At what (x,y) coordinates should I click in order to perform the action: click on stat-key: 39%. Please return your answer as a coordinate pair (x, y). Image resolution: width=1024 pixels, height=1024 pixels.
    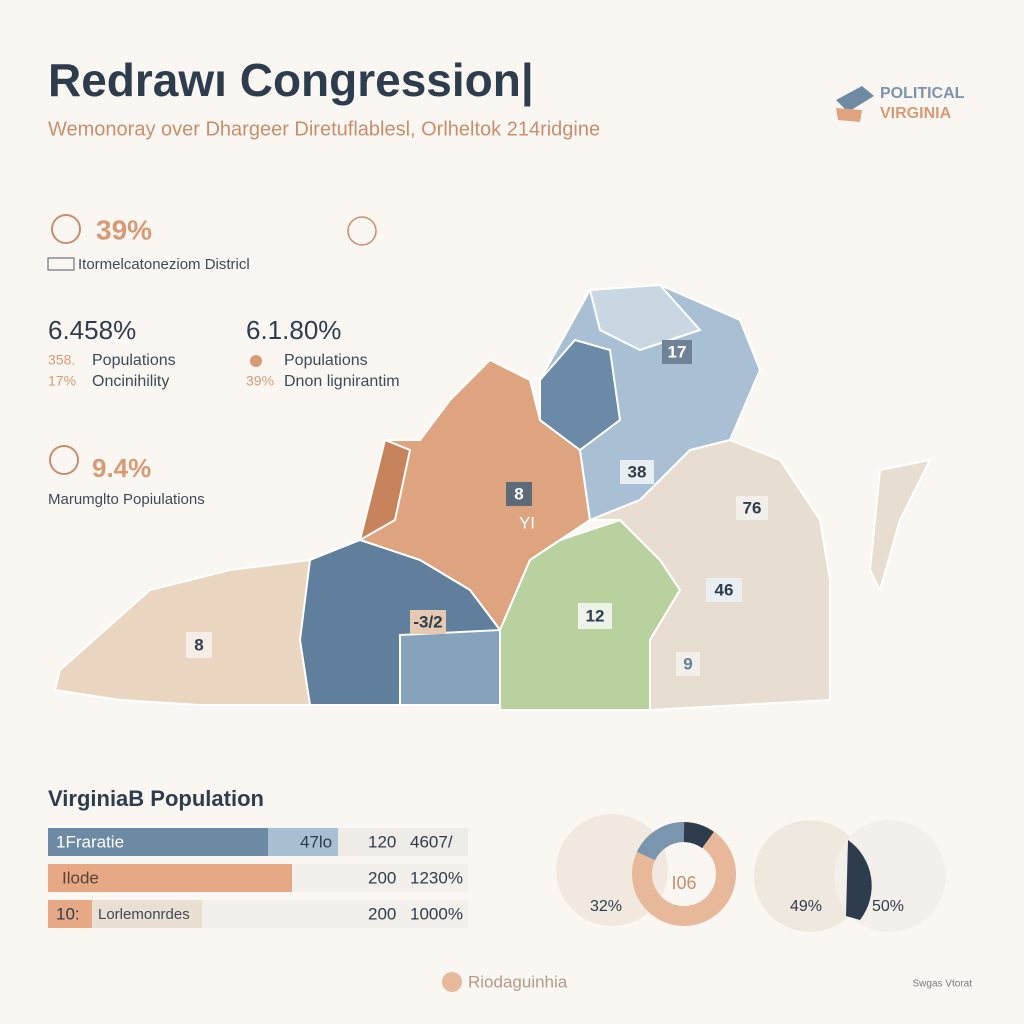
    Looking at the image, I should click on (260, 381).